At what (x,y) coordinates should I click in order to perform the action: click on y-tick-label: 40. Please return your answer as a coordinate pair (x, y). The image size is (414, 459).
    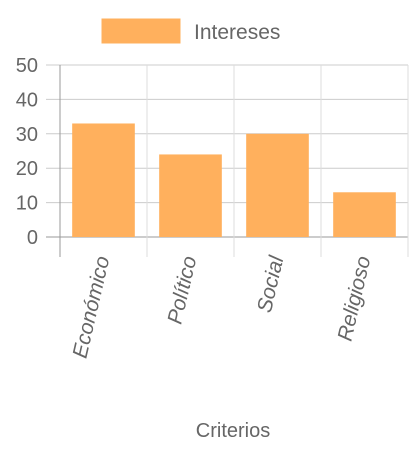
    Looking at the image, I should click on (27, 100).